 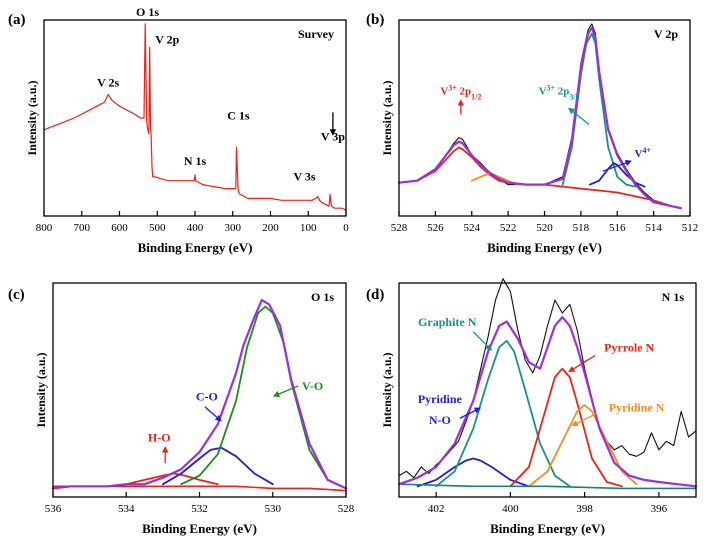 I want to click on panel-a-annotation-c-1s: C 1s, so click(x=238, y=115).